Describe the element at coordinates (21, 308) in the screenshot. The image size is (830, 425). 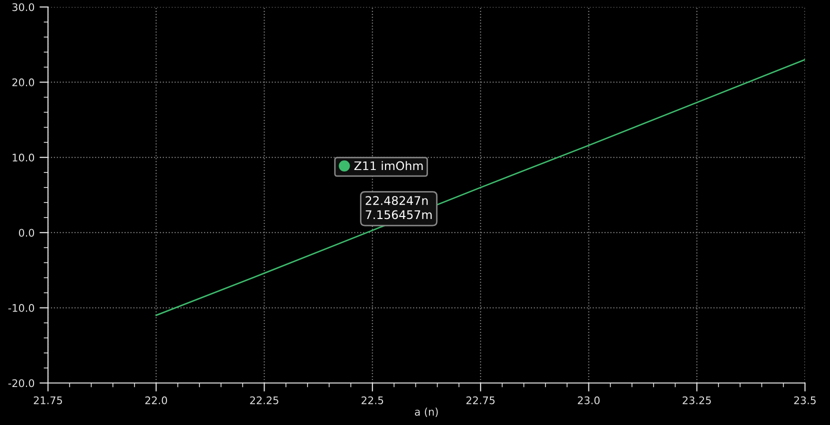
I see `y-tick-label: -10.0` at that location.